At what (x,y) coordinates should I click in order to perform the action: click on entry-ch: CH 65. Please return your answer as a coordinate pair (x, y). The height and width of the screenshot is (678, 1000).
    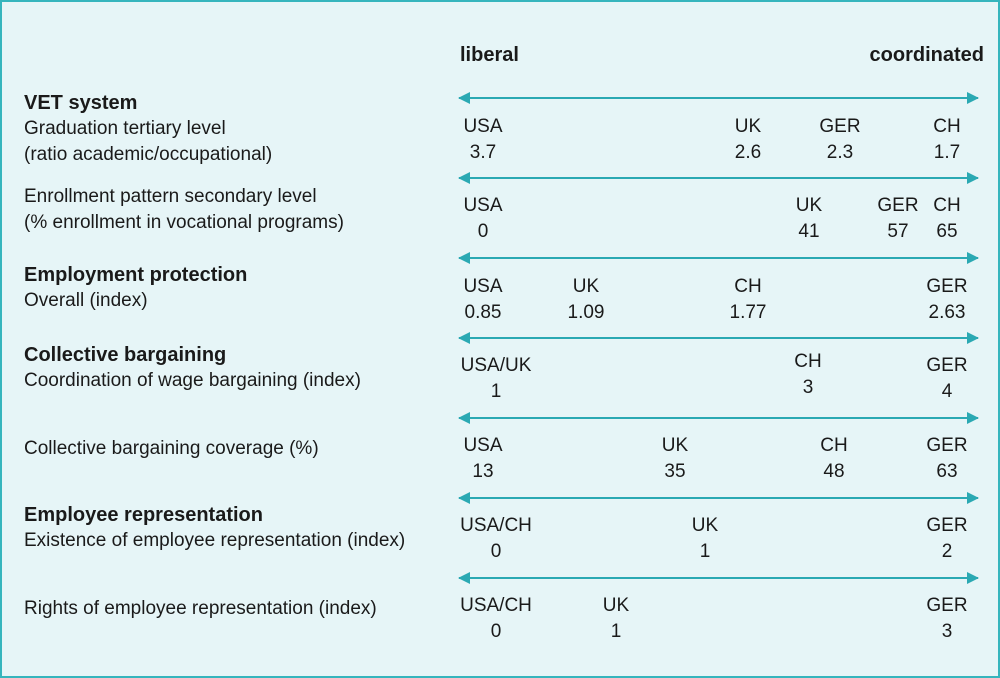
    Looking at the image, I should click on (946, 219).